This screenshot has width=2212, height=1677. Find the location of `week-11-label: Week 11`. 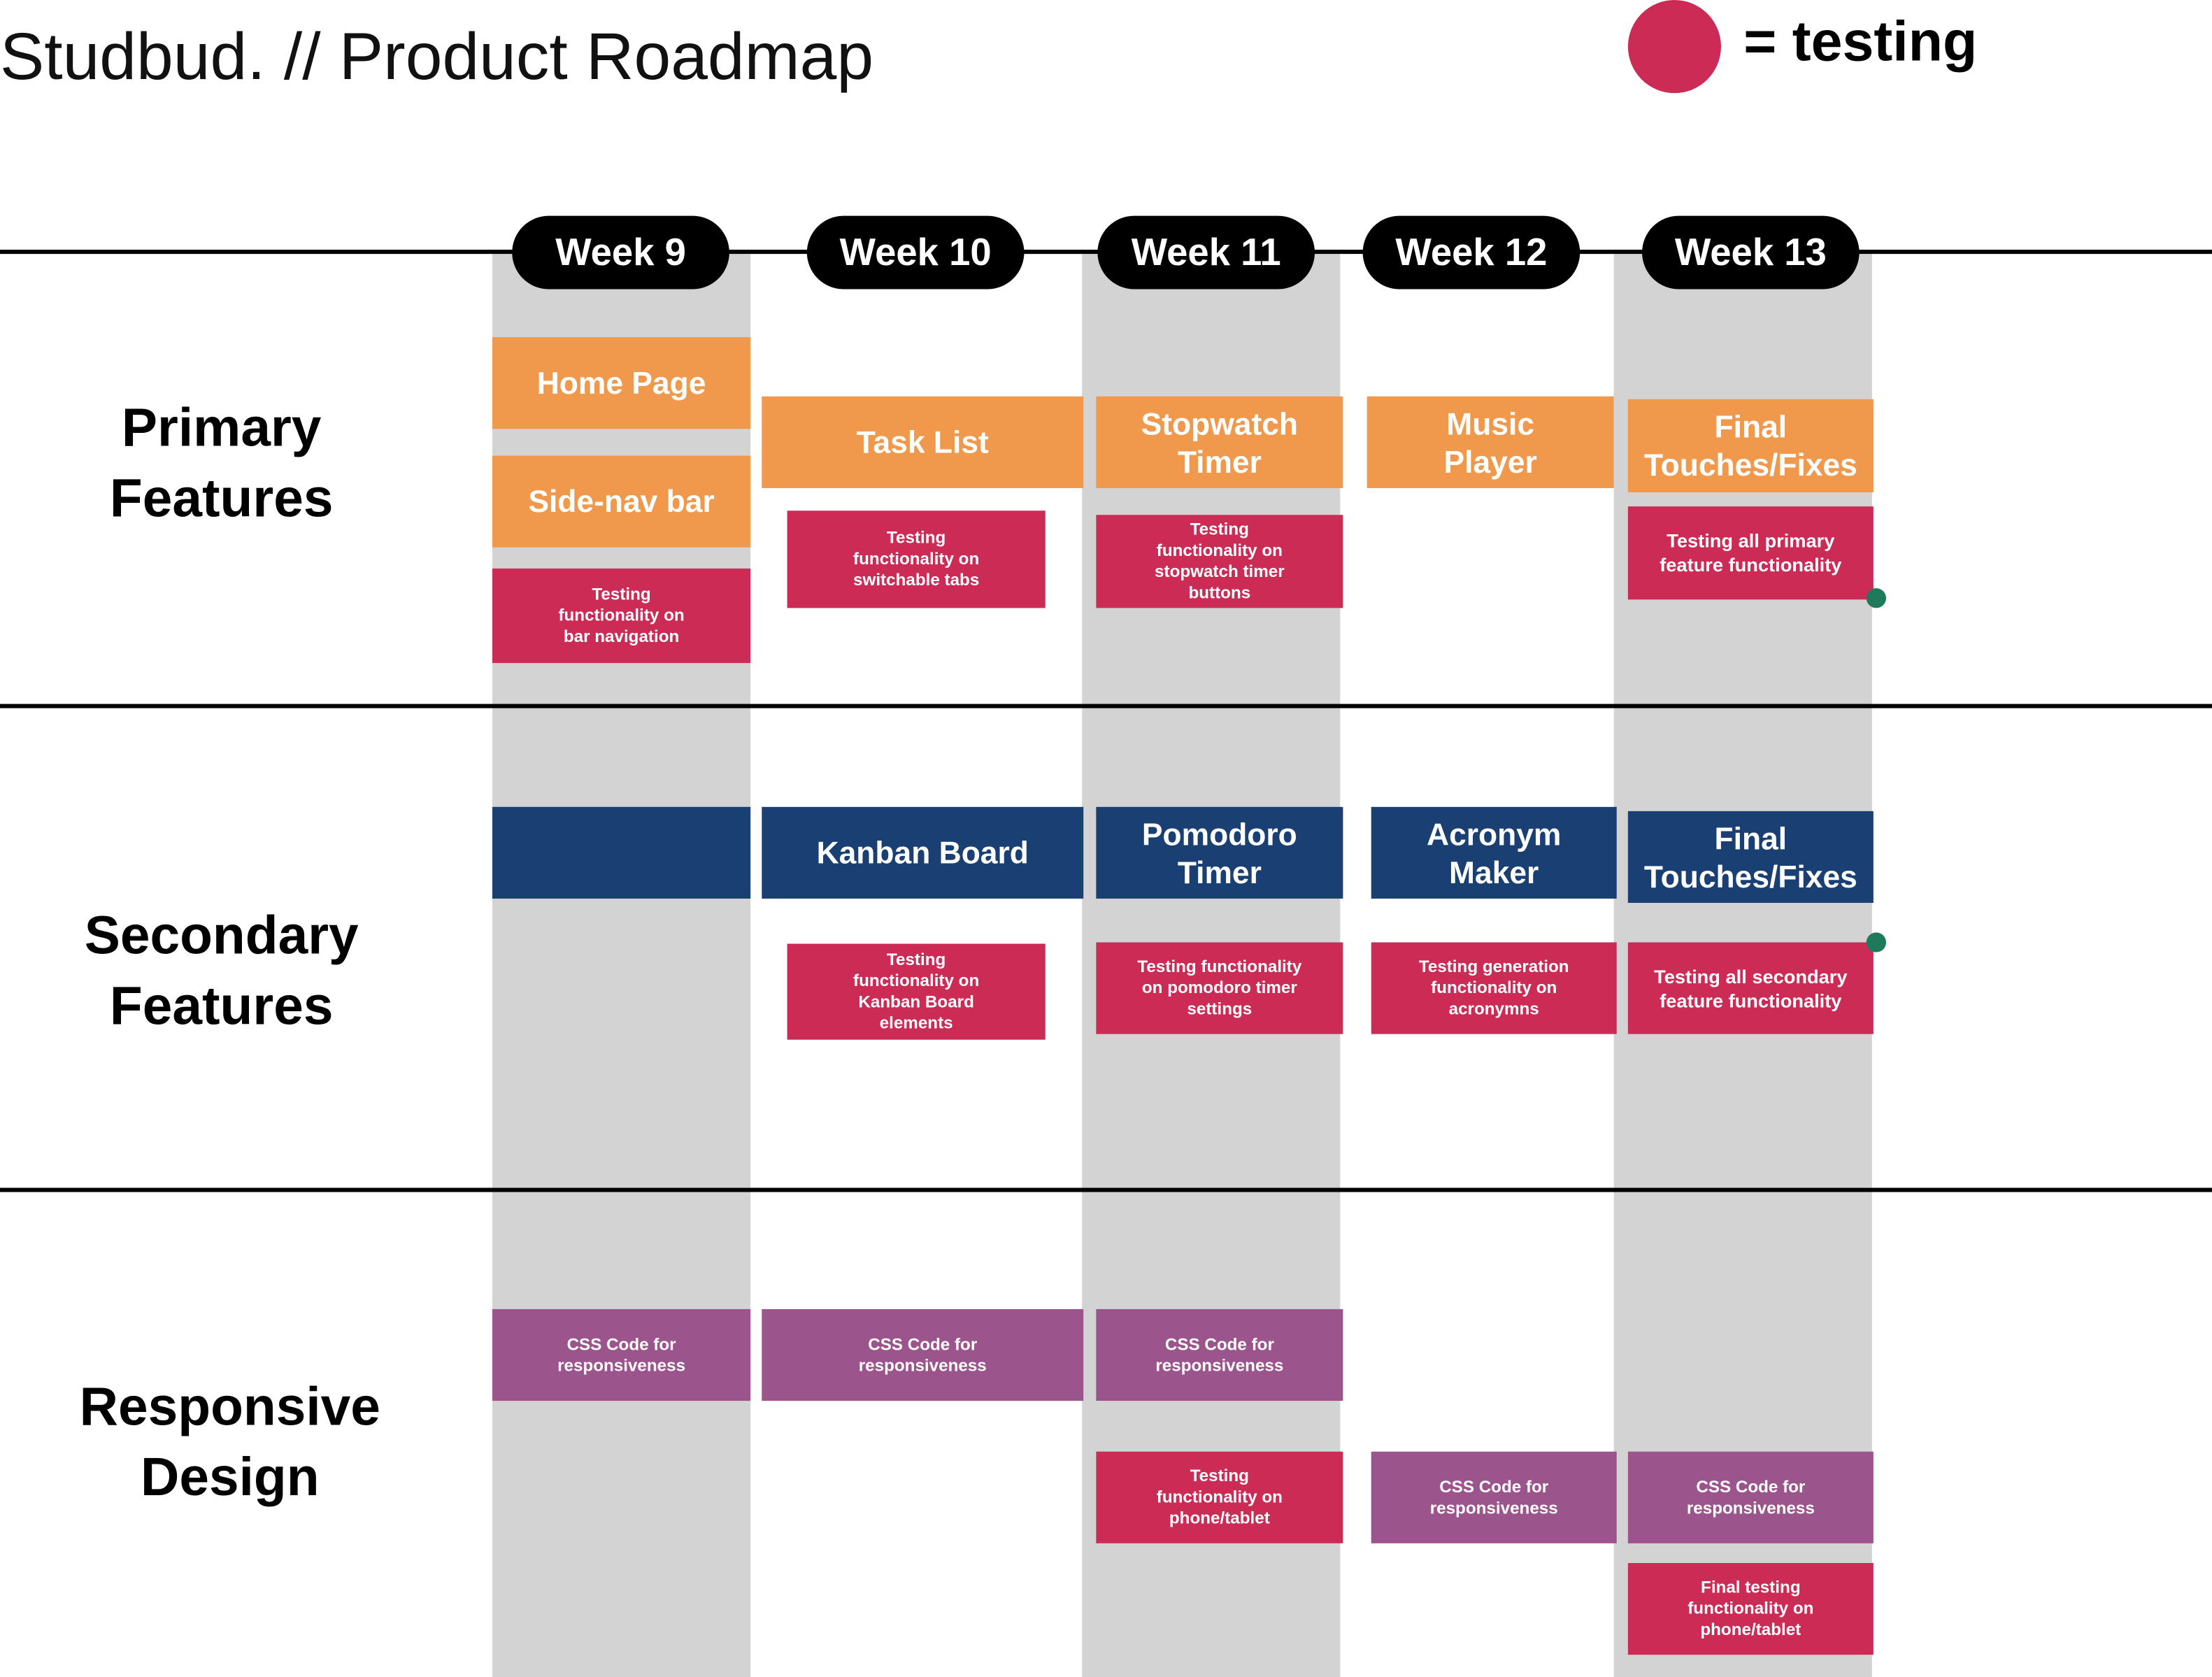

week-11-label: Week 11 is located at coordinates (1206, 252).